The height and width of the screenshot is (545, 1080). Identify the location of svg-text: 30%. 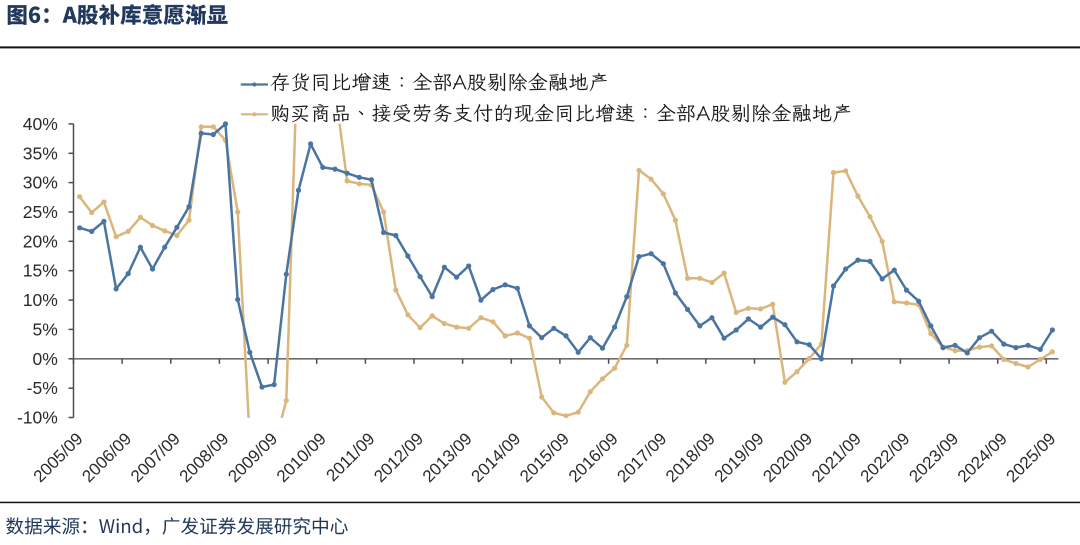
(40, 183).